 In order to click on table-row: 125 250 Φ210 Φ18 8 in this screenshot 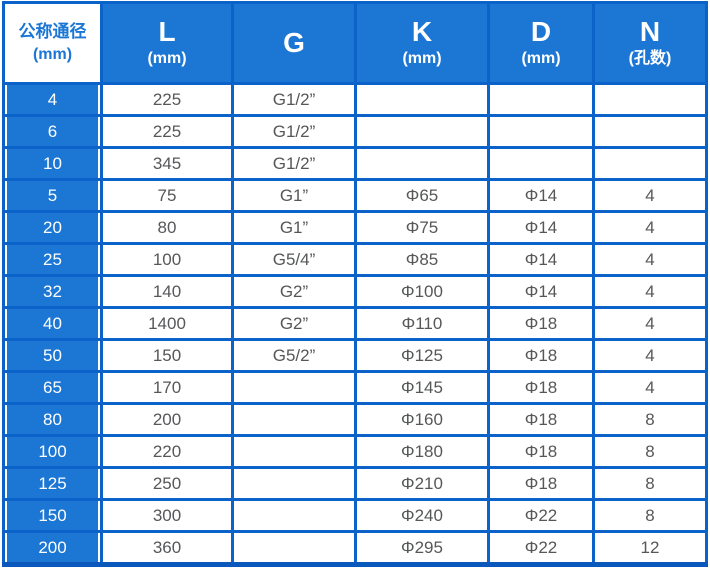, I will do `click(355, 483)`.